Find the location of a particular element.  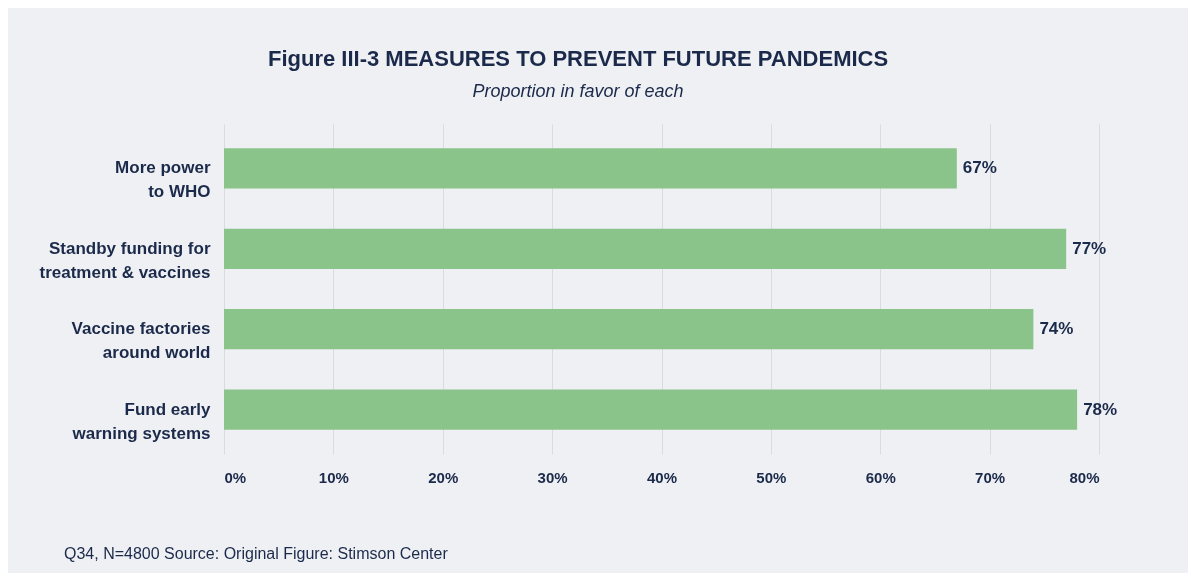

data-label: 78% is located at coordinates (1100, 409).